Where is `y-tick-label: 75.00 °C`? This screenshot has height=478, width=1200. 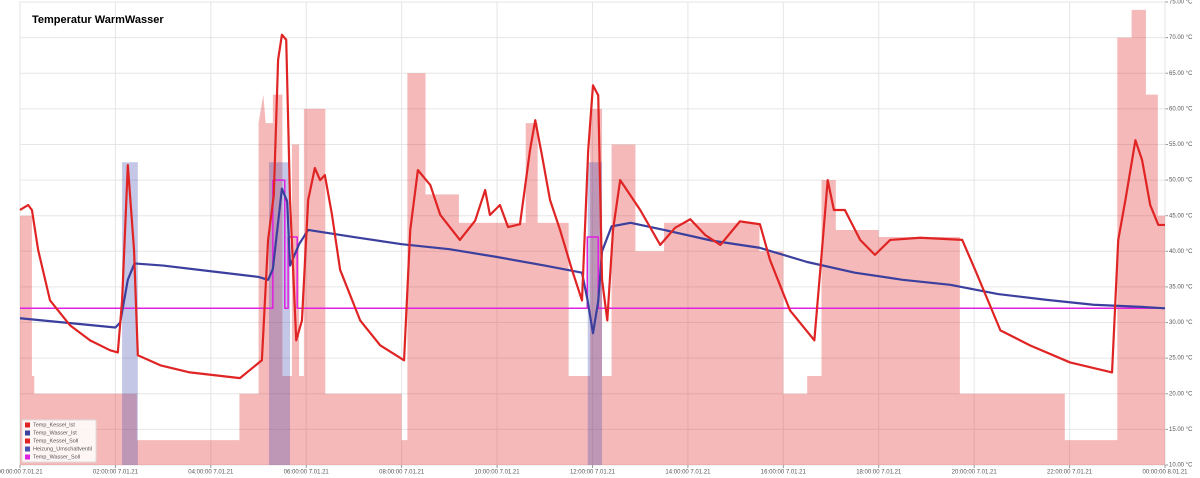 y-tick-label: 75.00 °C is located at coordinates (1181, 3).